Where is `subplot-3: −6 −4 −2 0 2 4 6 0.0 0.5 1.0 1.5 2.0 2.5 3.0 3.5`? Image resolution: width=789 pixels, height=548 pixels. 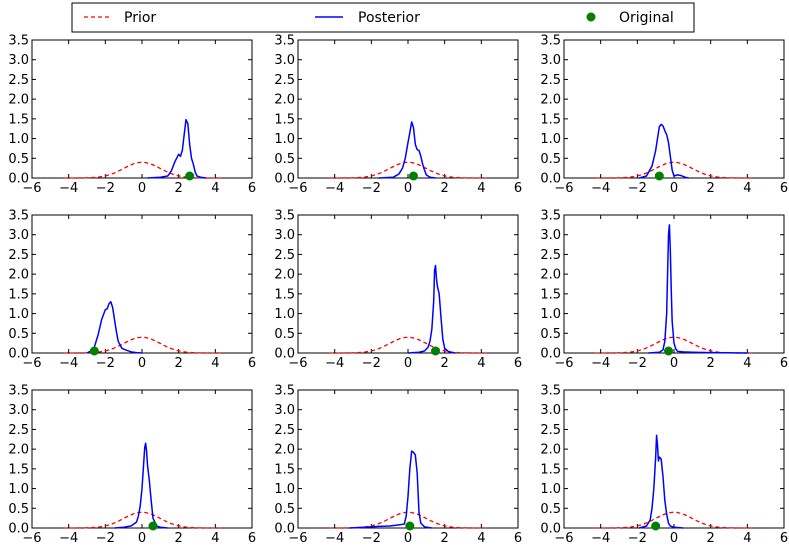 subplot-3: −6 −4 −2 0 2 4 6 0.0 0.5 1.0 1.5 2.0 2.5 3.0 3.5 is located at coordinates (664, 115).